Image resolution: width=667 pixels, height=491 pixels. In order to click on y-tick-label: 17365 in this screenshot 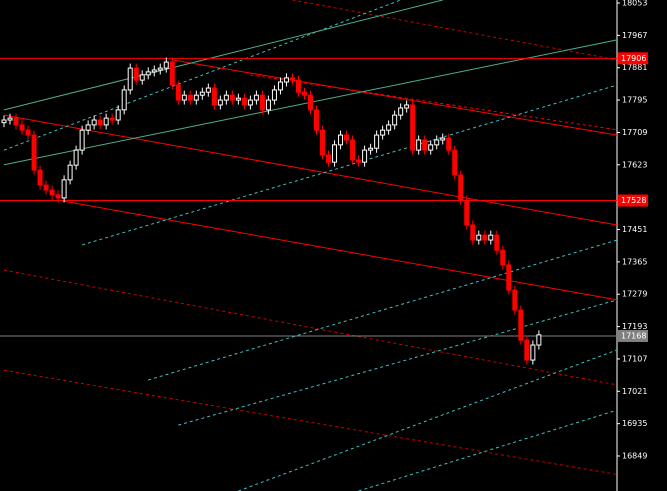, I will do `click(634, 261)`.